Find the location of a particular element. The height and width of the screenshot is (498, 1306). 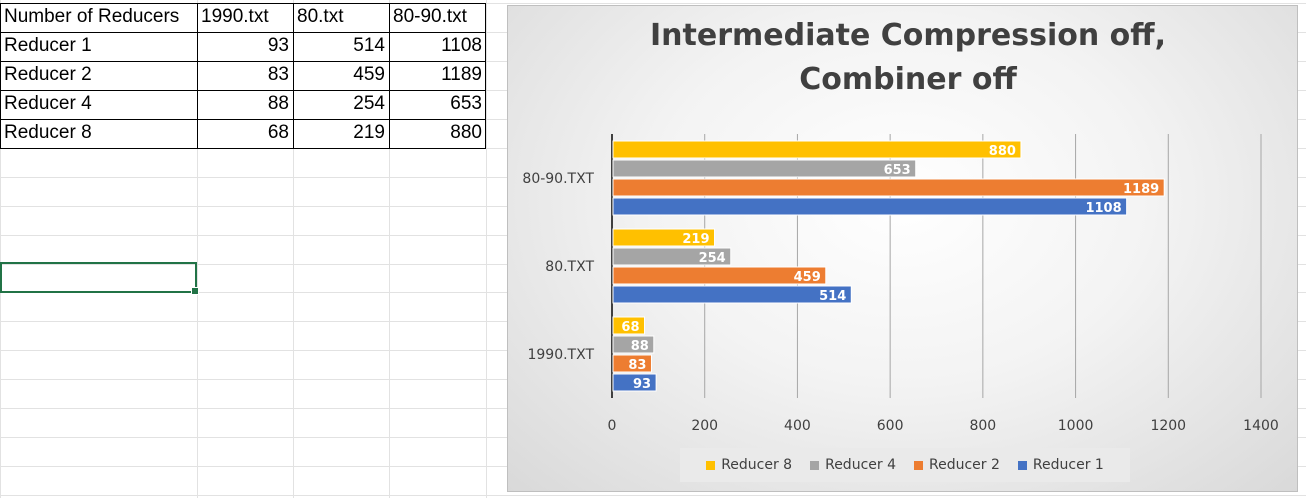

category-label: 80.TXT is located at coordinates (569, 267).